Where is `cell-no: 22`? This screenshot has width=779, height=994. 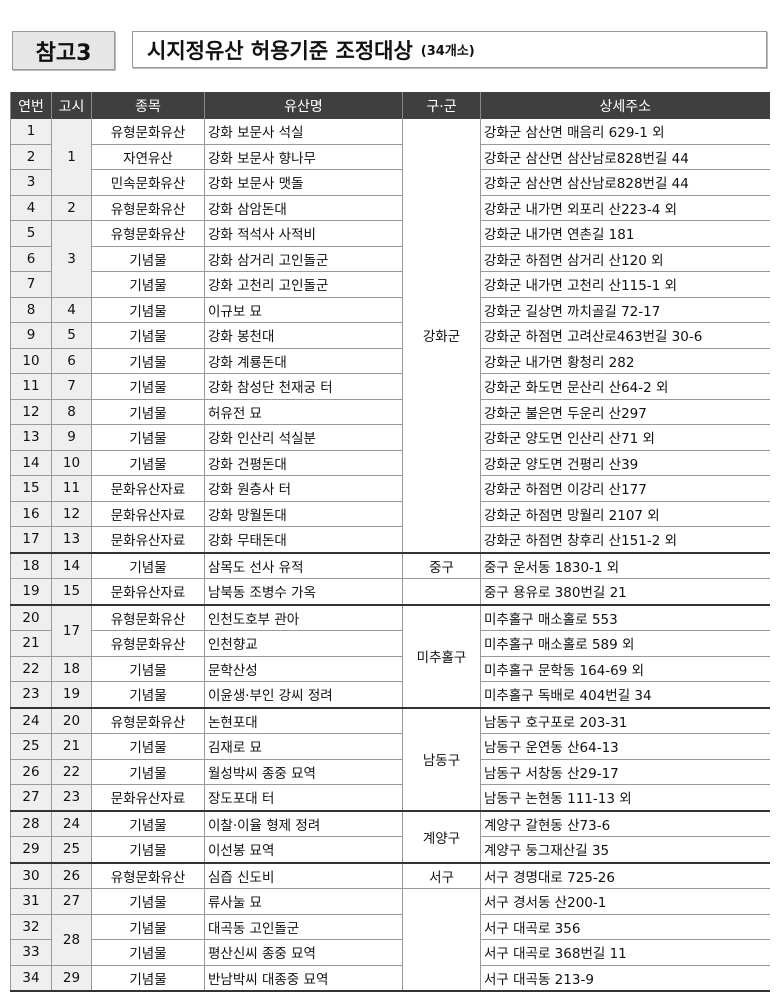 cell-no: 22 is located at coordinates (31, 669).